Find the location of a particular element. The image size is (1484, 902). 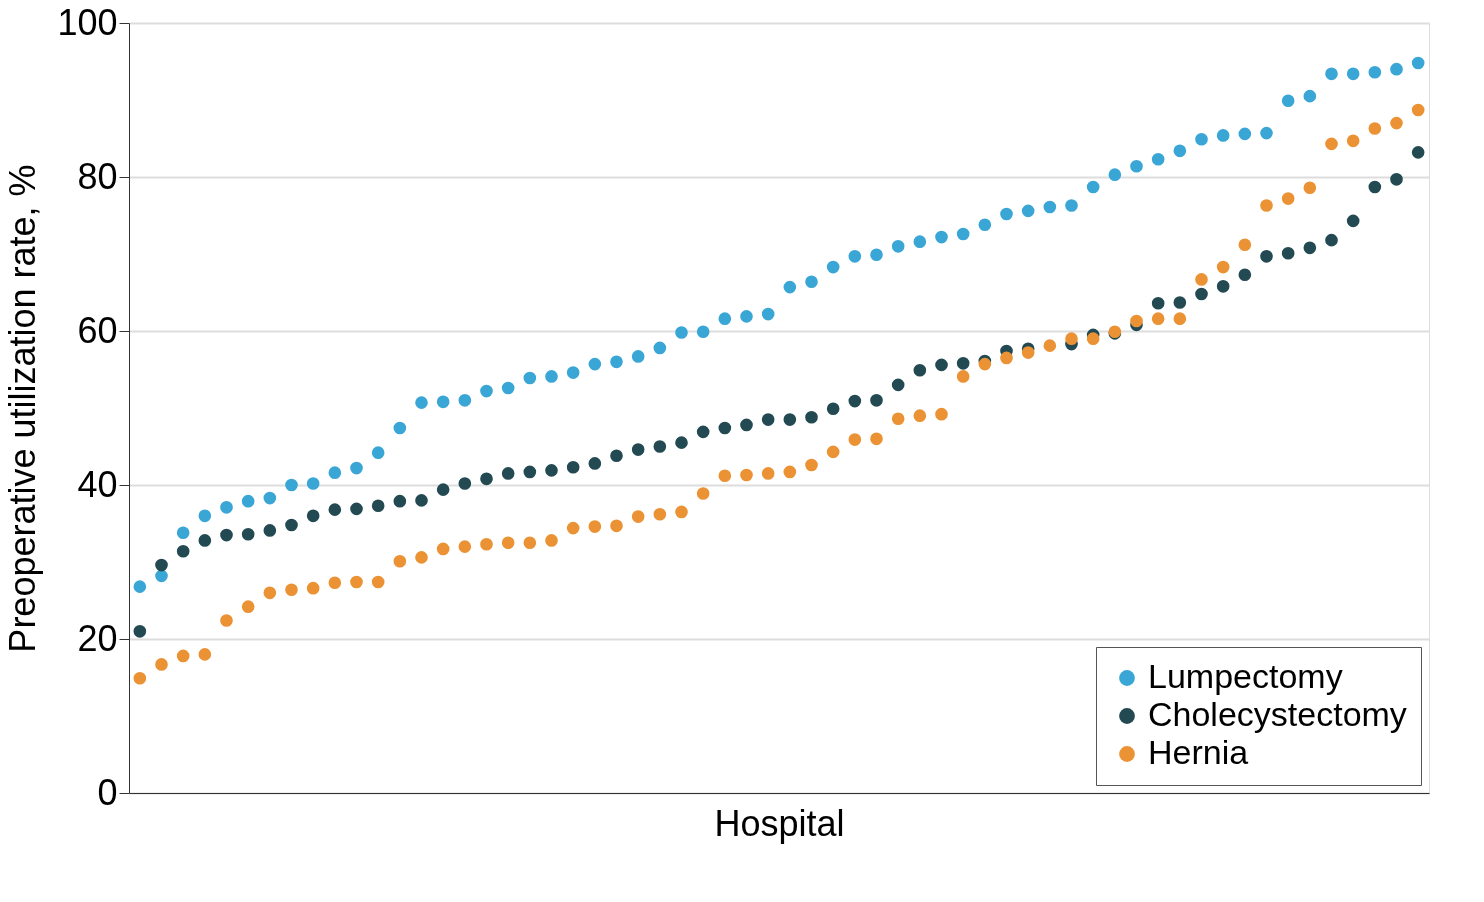

y-tick-label: 0 is located at coordinates (107, 792).